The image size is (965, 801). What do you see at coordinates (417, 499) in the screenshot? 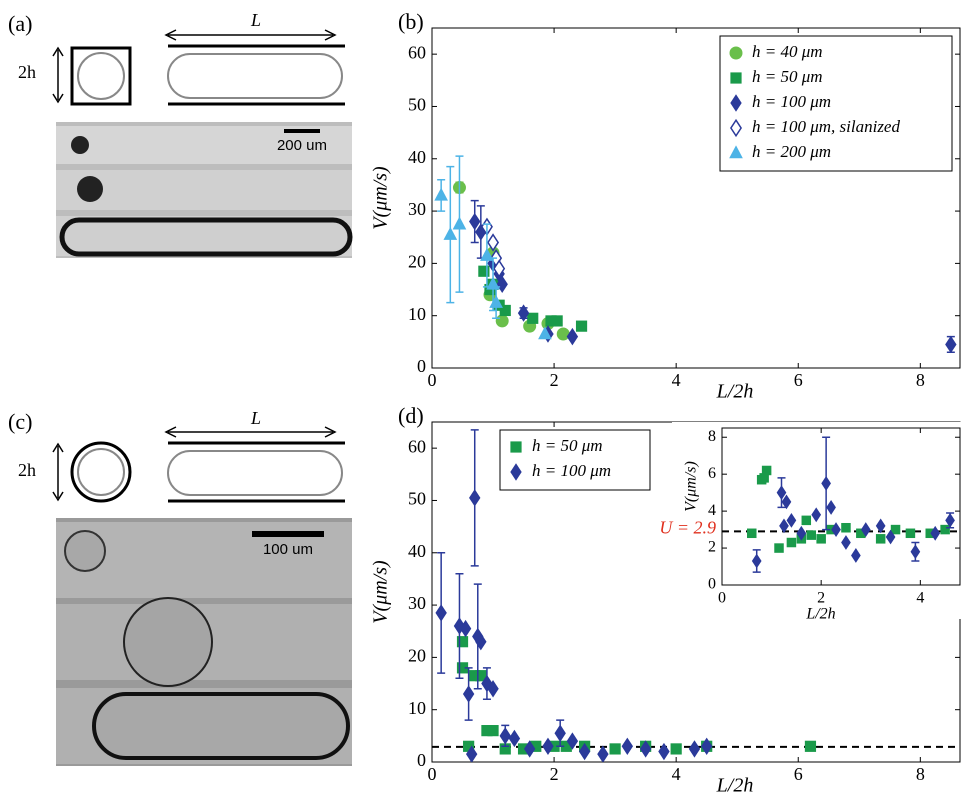
I see `y-tick-label: 50` at bounding box center [417, 499].